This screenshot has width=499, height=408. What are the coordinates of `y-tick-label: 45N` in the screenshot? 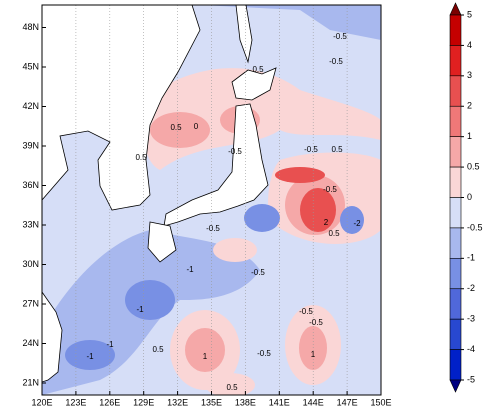 It's located at (30, 66).